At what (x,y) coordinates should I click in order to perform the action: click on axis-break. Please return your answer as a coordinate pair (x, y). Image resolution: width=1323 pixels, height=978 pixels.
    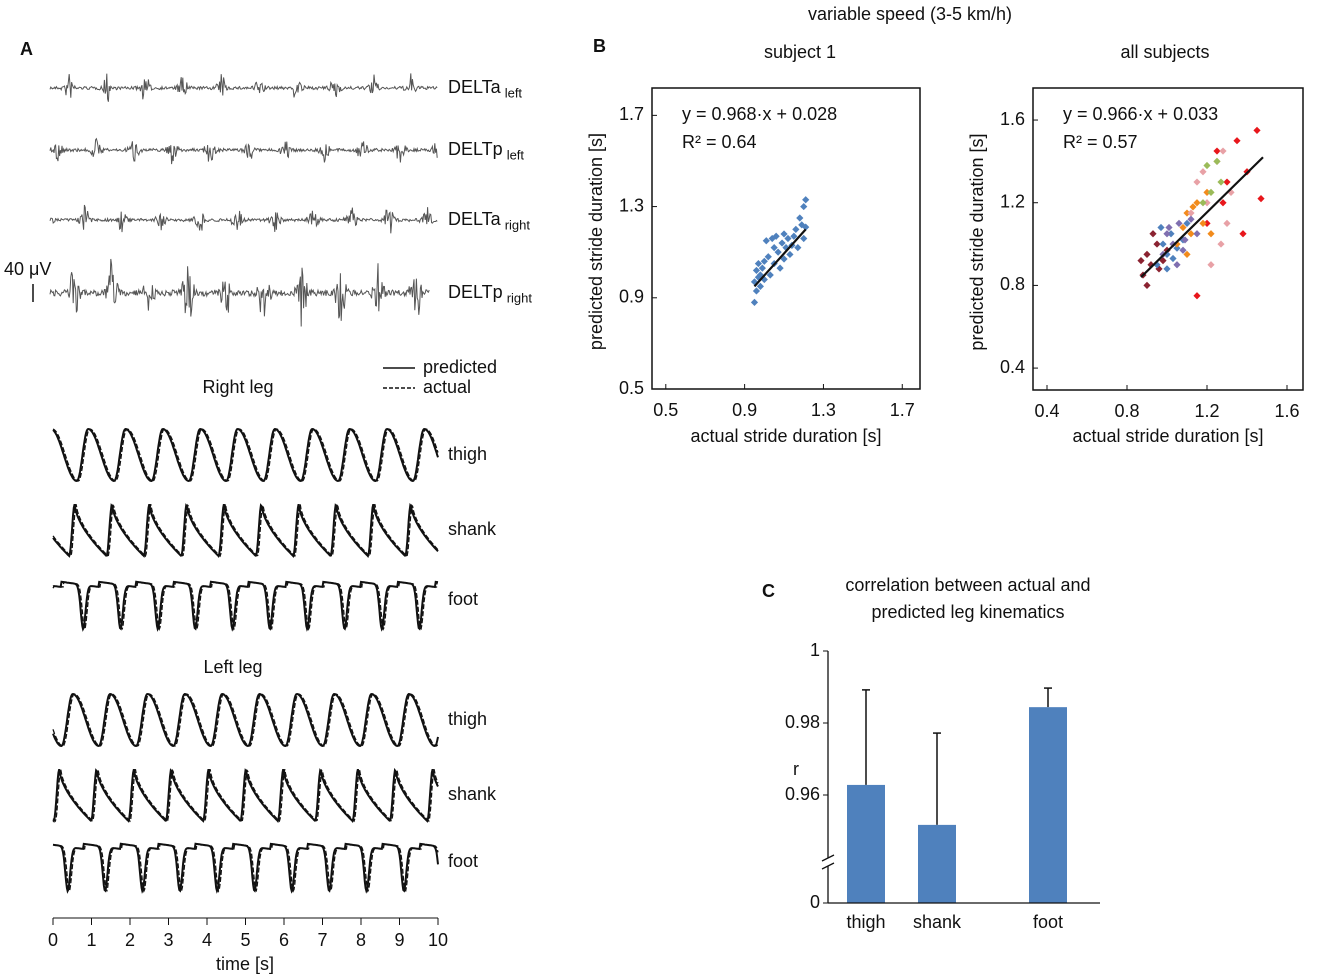
    Looking at the image, I should click on (828, 866).